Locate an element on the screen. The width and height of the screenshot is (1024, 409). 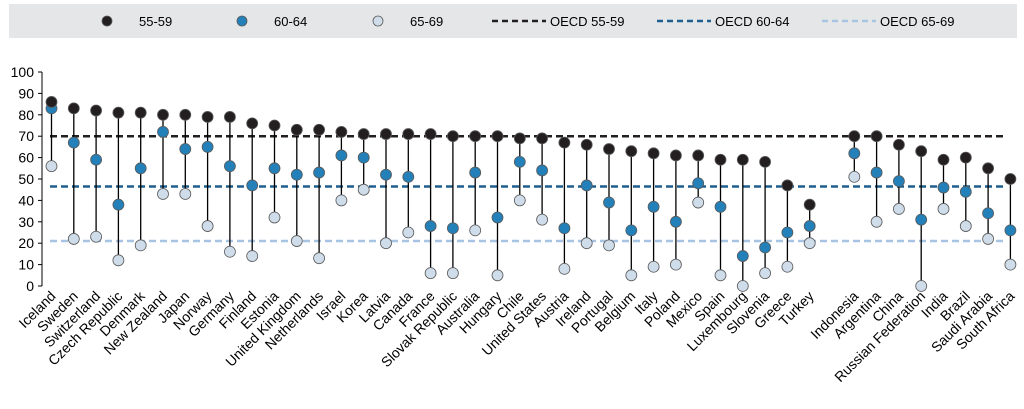
point-65-69-latvia is located at coordinates (386, 243).